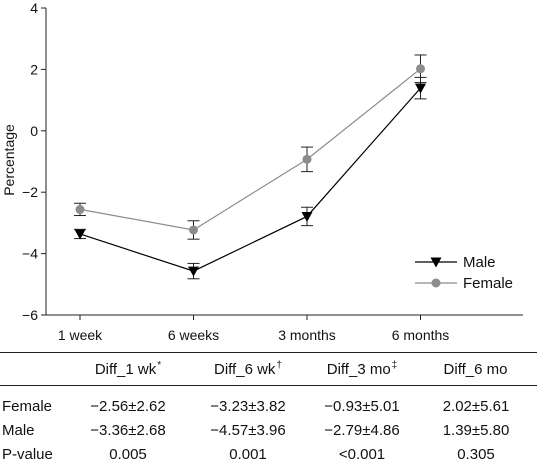 The width and height of the screenshot is (537, 471). I want to click on legend-marker-male, so click(436, 262).